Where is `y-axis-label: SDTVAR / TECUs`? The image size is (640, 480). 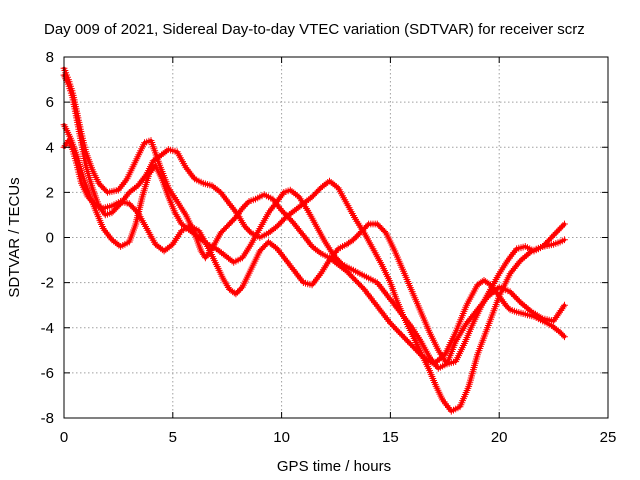 y-axis-label: SDTVAR / TECUs is located at coordinates (14, 237).